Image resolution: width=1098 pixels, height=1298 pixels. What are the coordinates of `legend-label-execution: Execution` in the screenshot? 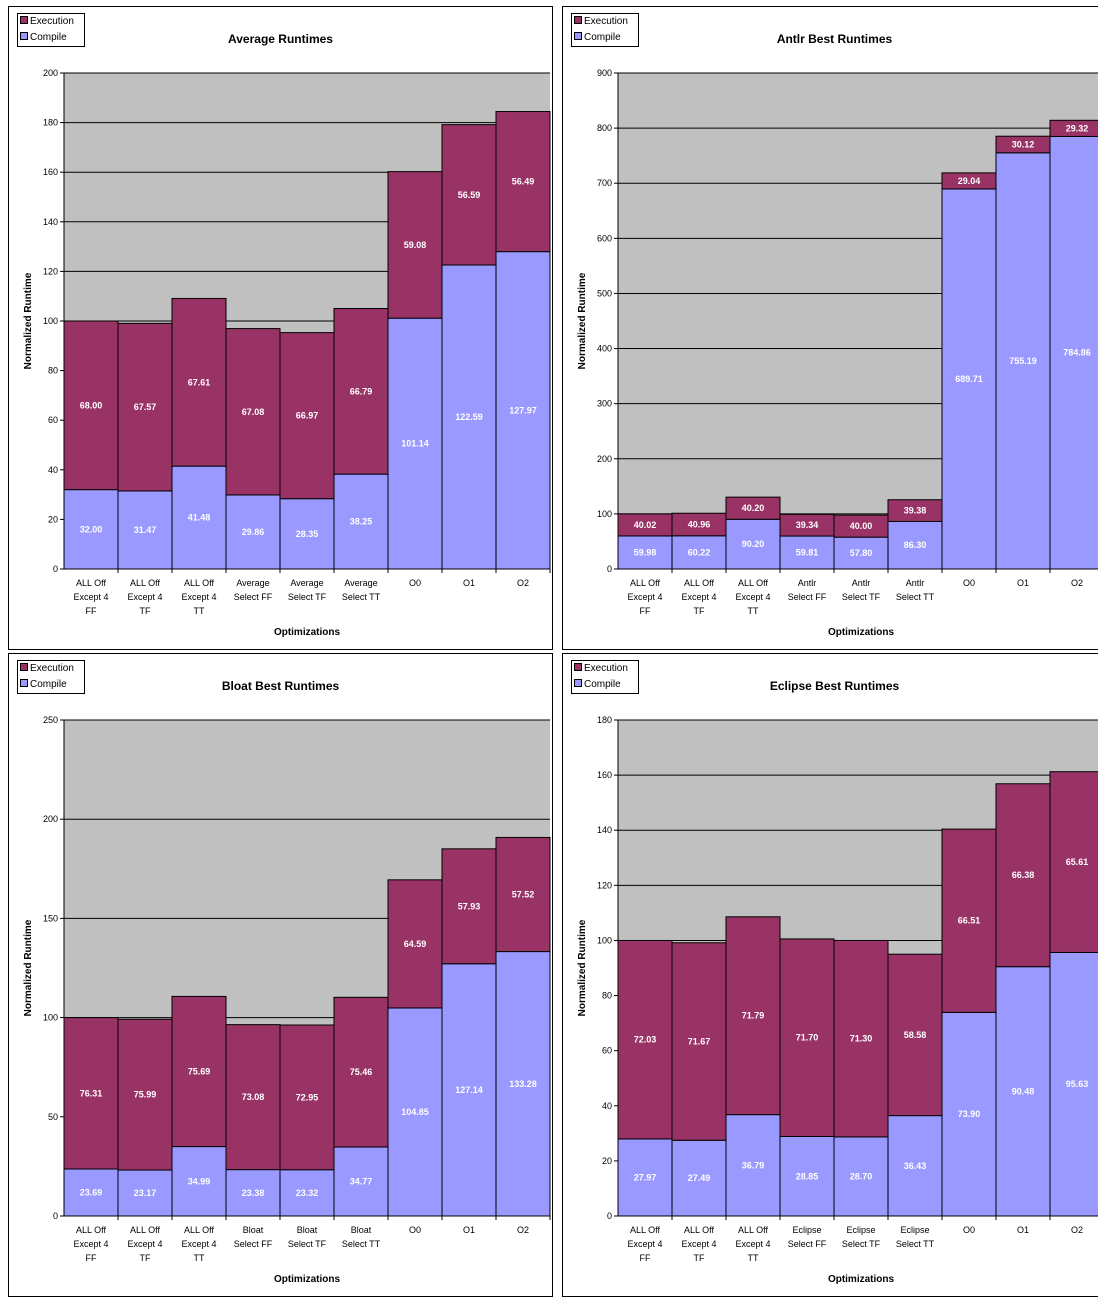 It's located at (606, 668).